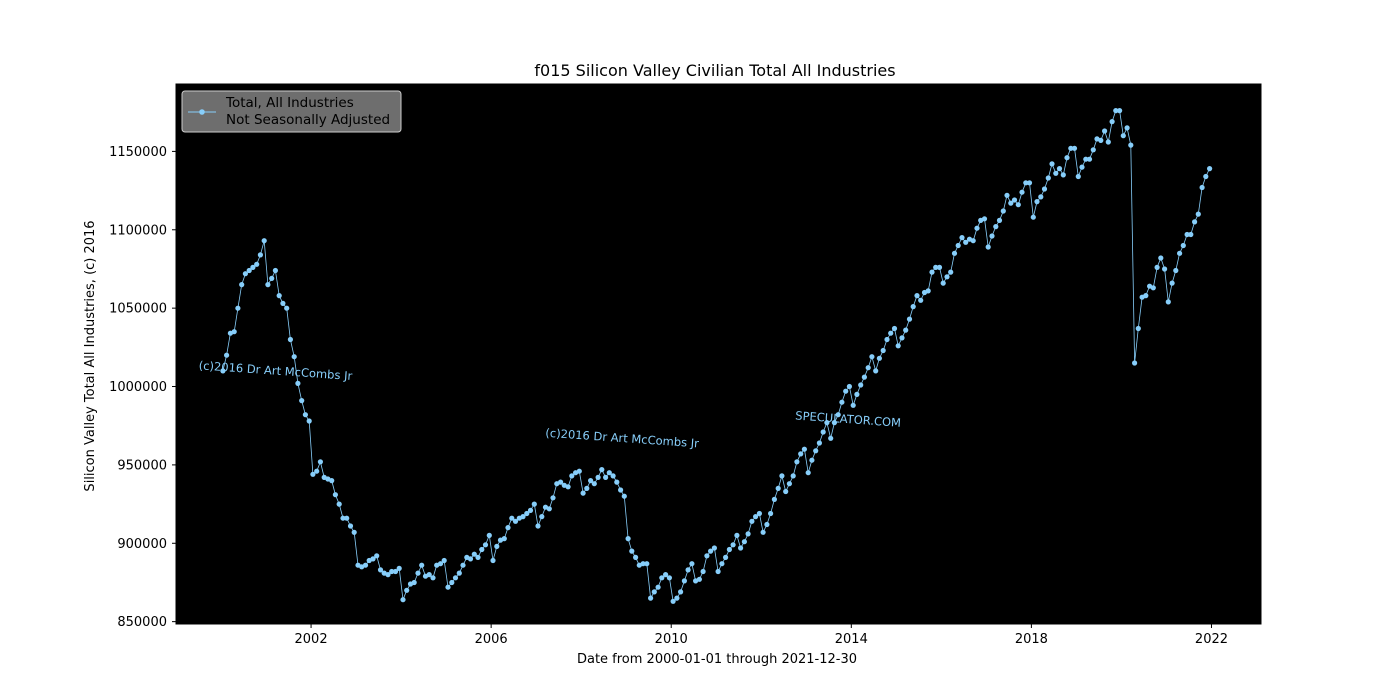  I want to click on x-tick-label: 2002, so click(311, 639).